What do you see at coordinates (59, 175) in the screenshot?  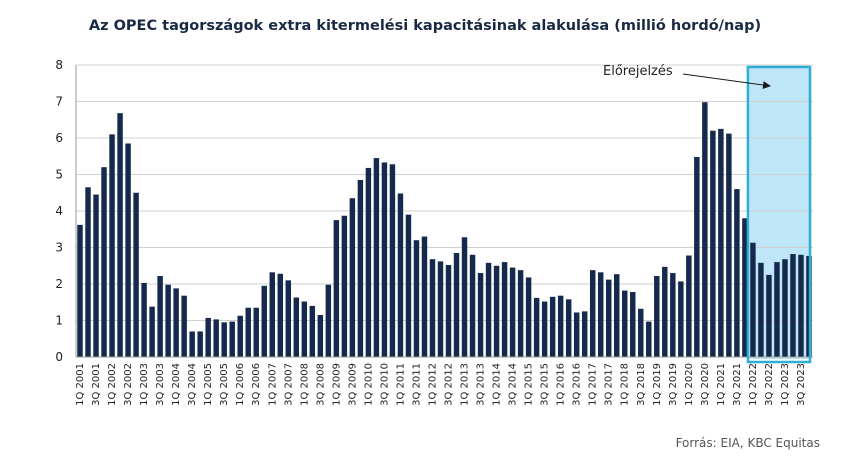 I see `y-tick-label: 5` at bounding box center [59, 175].